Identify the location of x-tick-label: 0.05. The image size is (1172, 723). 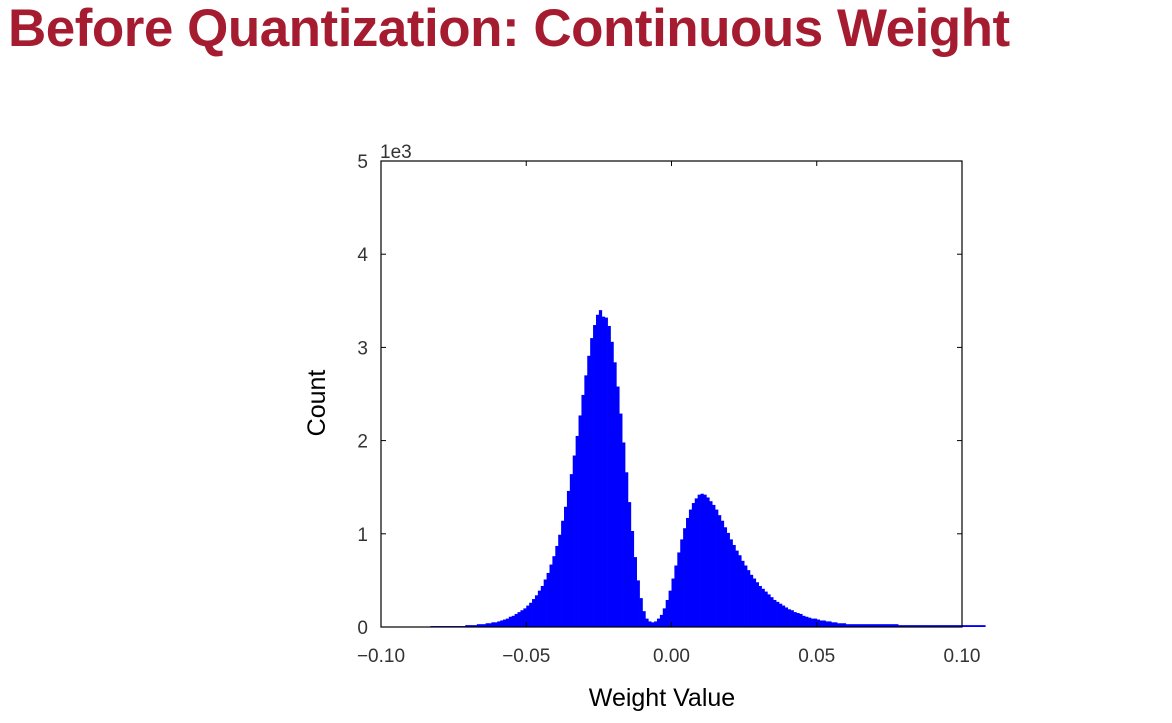
(816, 656).